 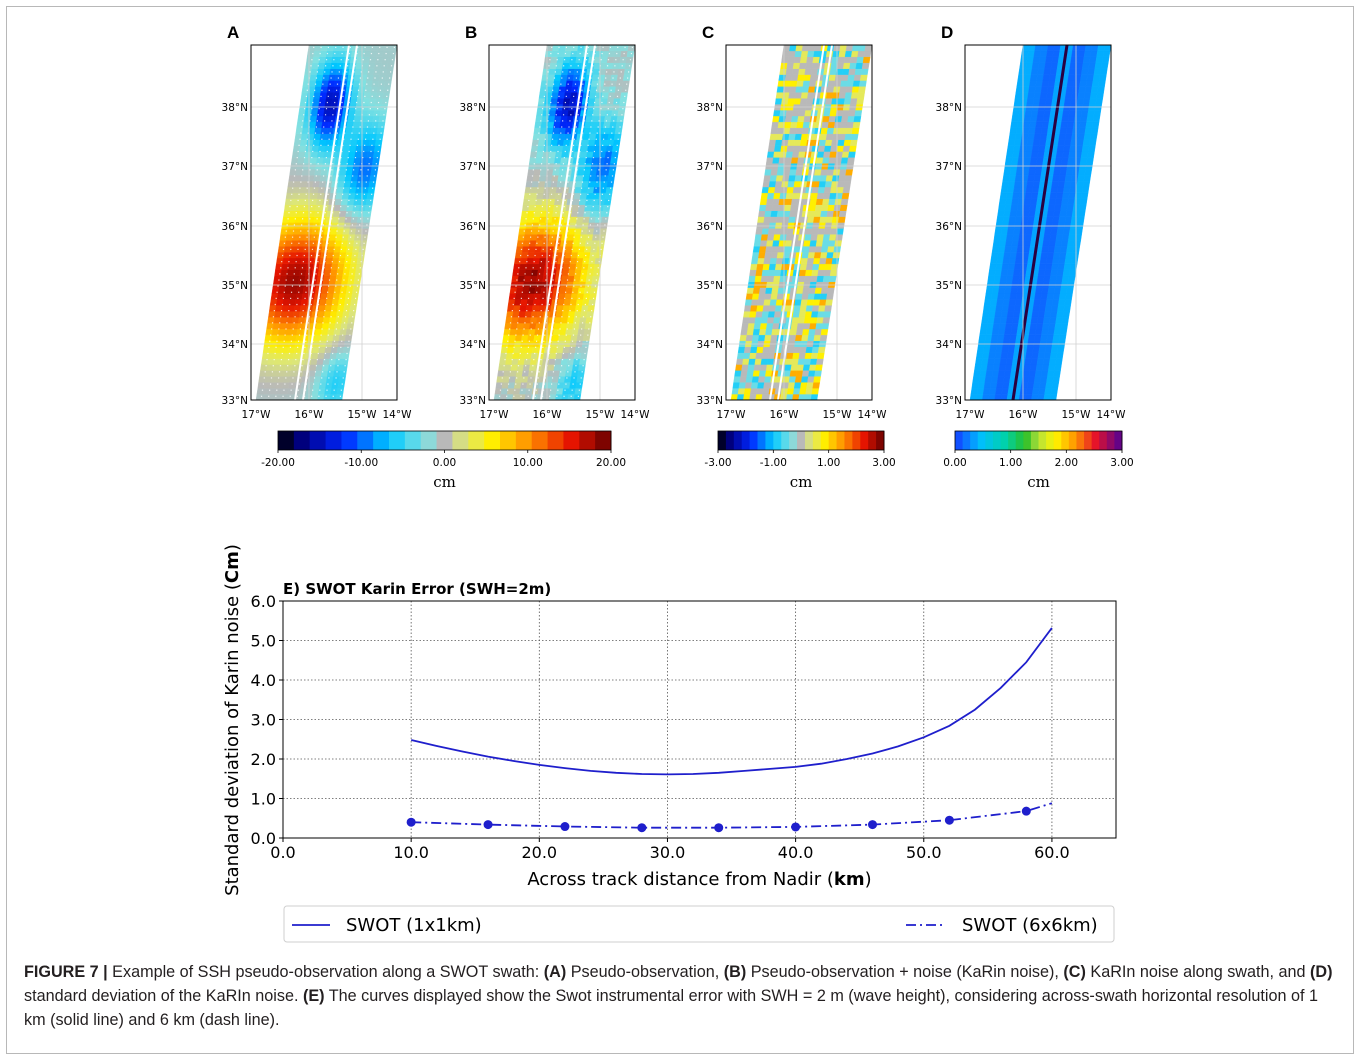 I want to click on chart-grid, so click(x=699, y=719).